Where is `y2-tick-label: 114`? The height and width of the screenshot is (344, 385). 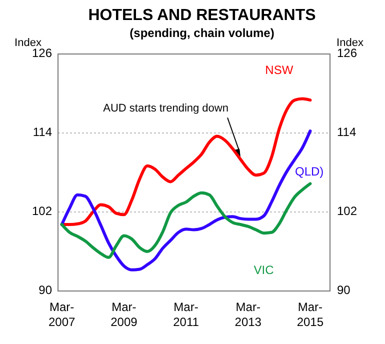
y2-tick-label: 114 is located at coordinates (346, 132).